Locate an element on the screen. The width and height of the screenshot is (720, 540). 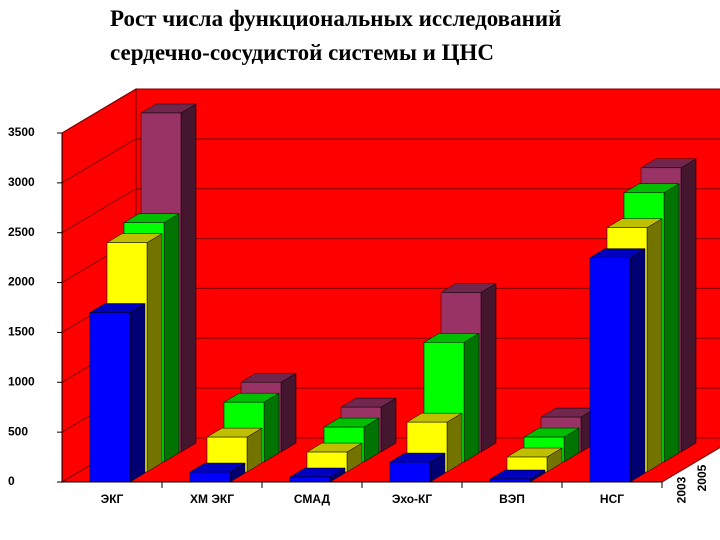
y-tick-label: 1000 is located at coordinates (21, 381).